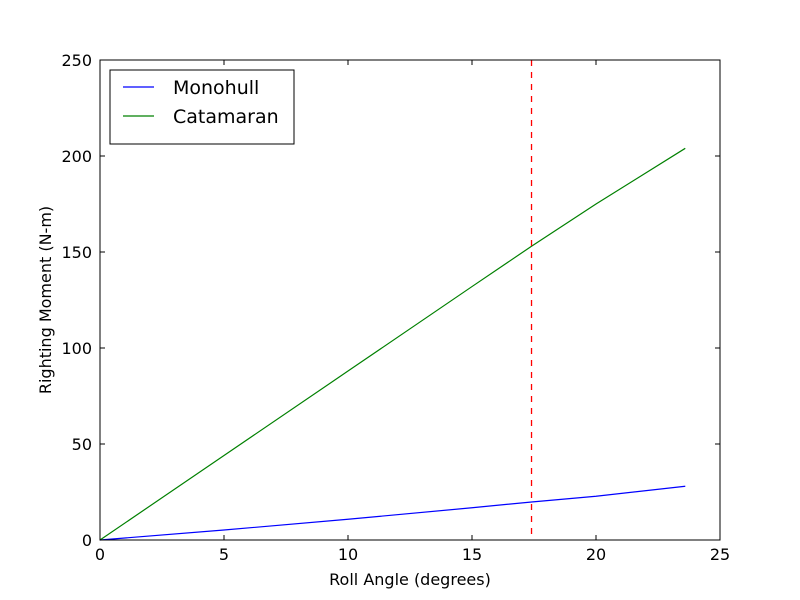  Describe the element at coordinates (82, 444) in the screenshot. I see `y-tick-label: 50` at that location.